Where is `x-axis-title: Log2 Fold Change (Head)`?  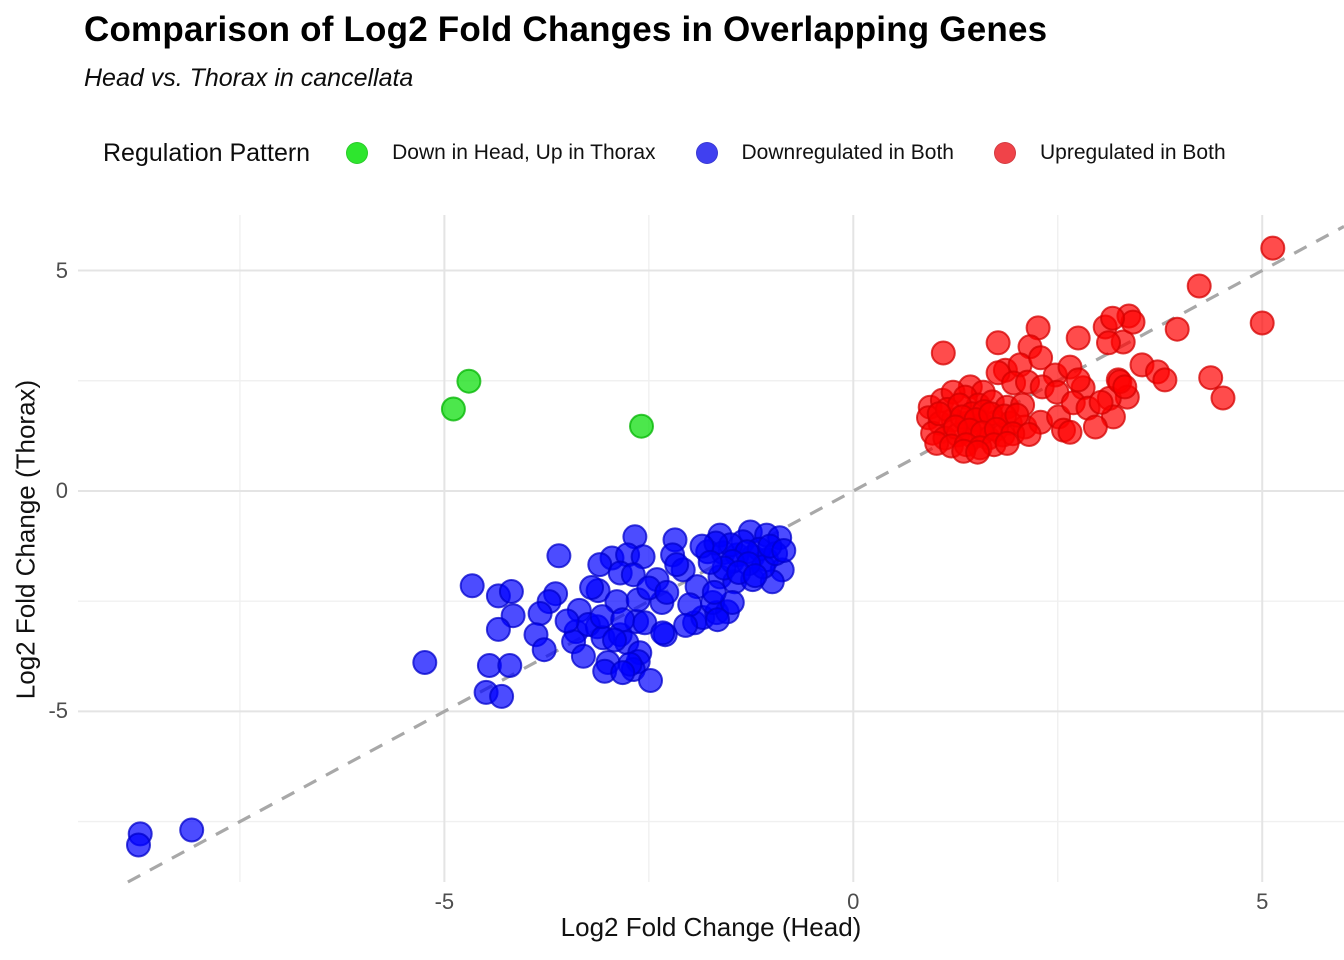
x-axis-title: Log2 Fold Change (Head) is located at coordinates (711, 927).